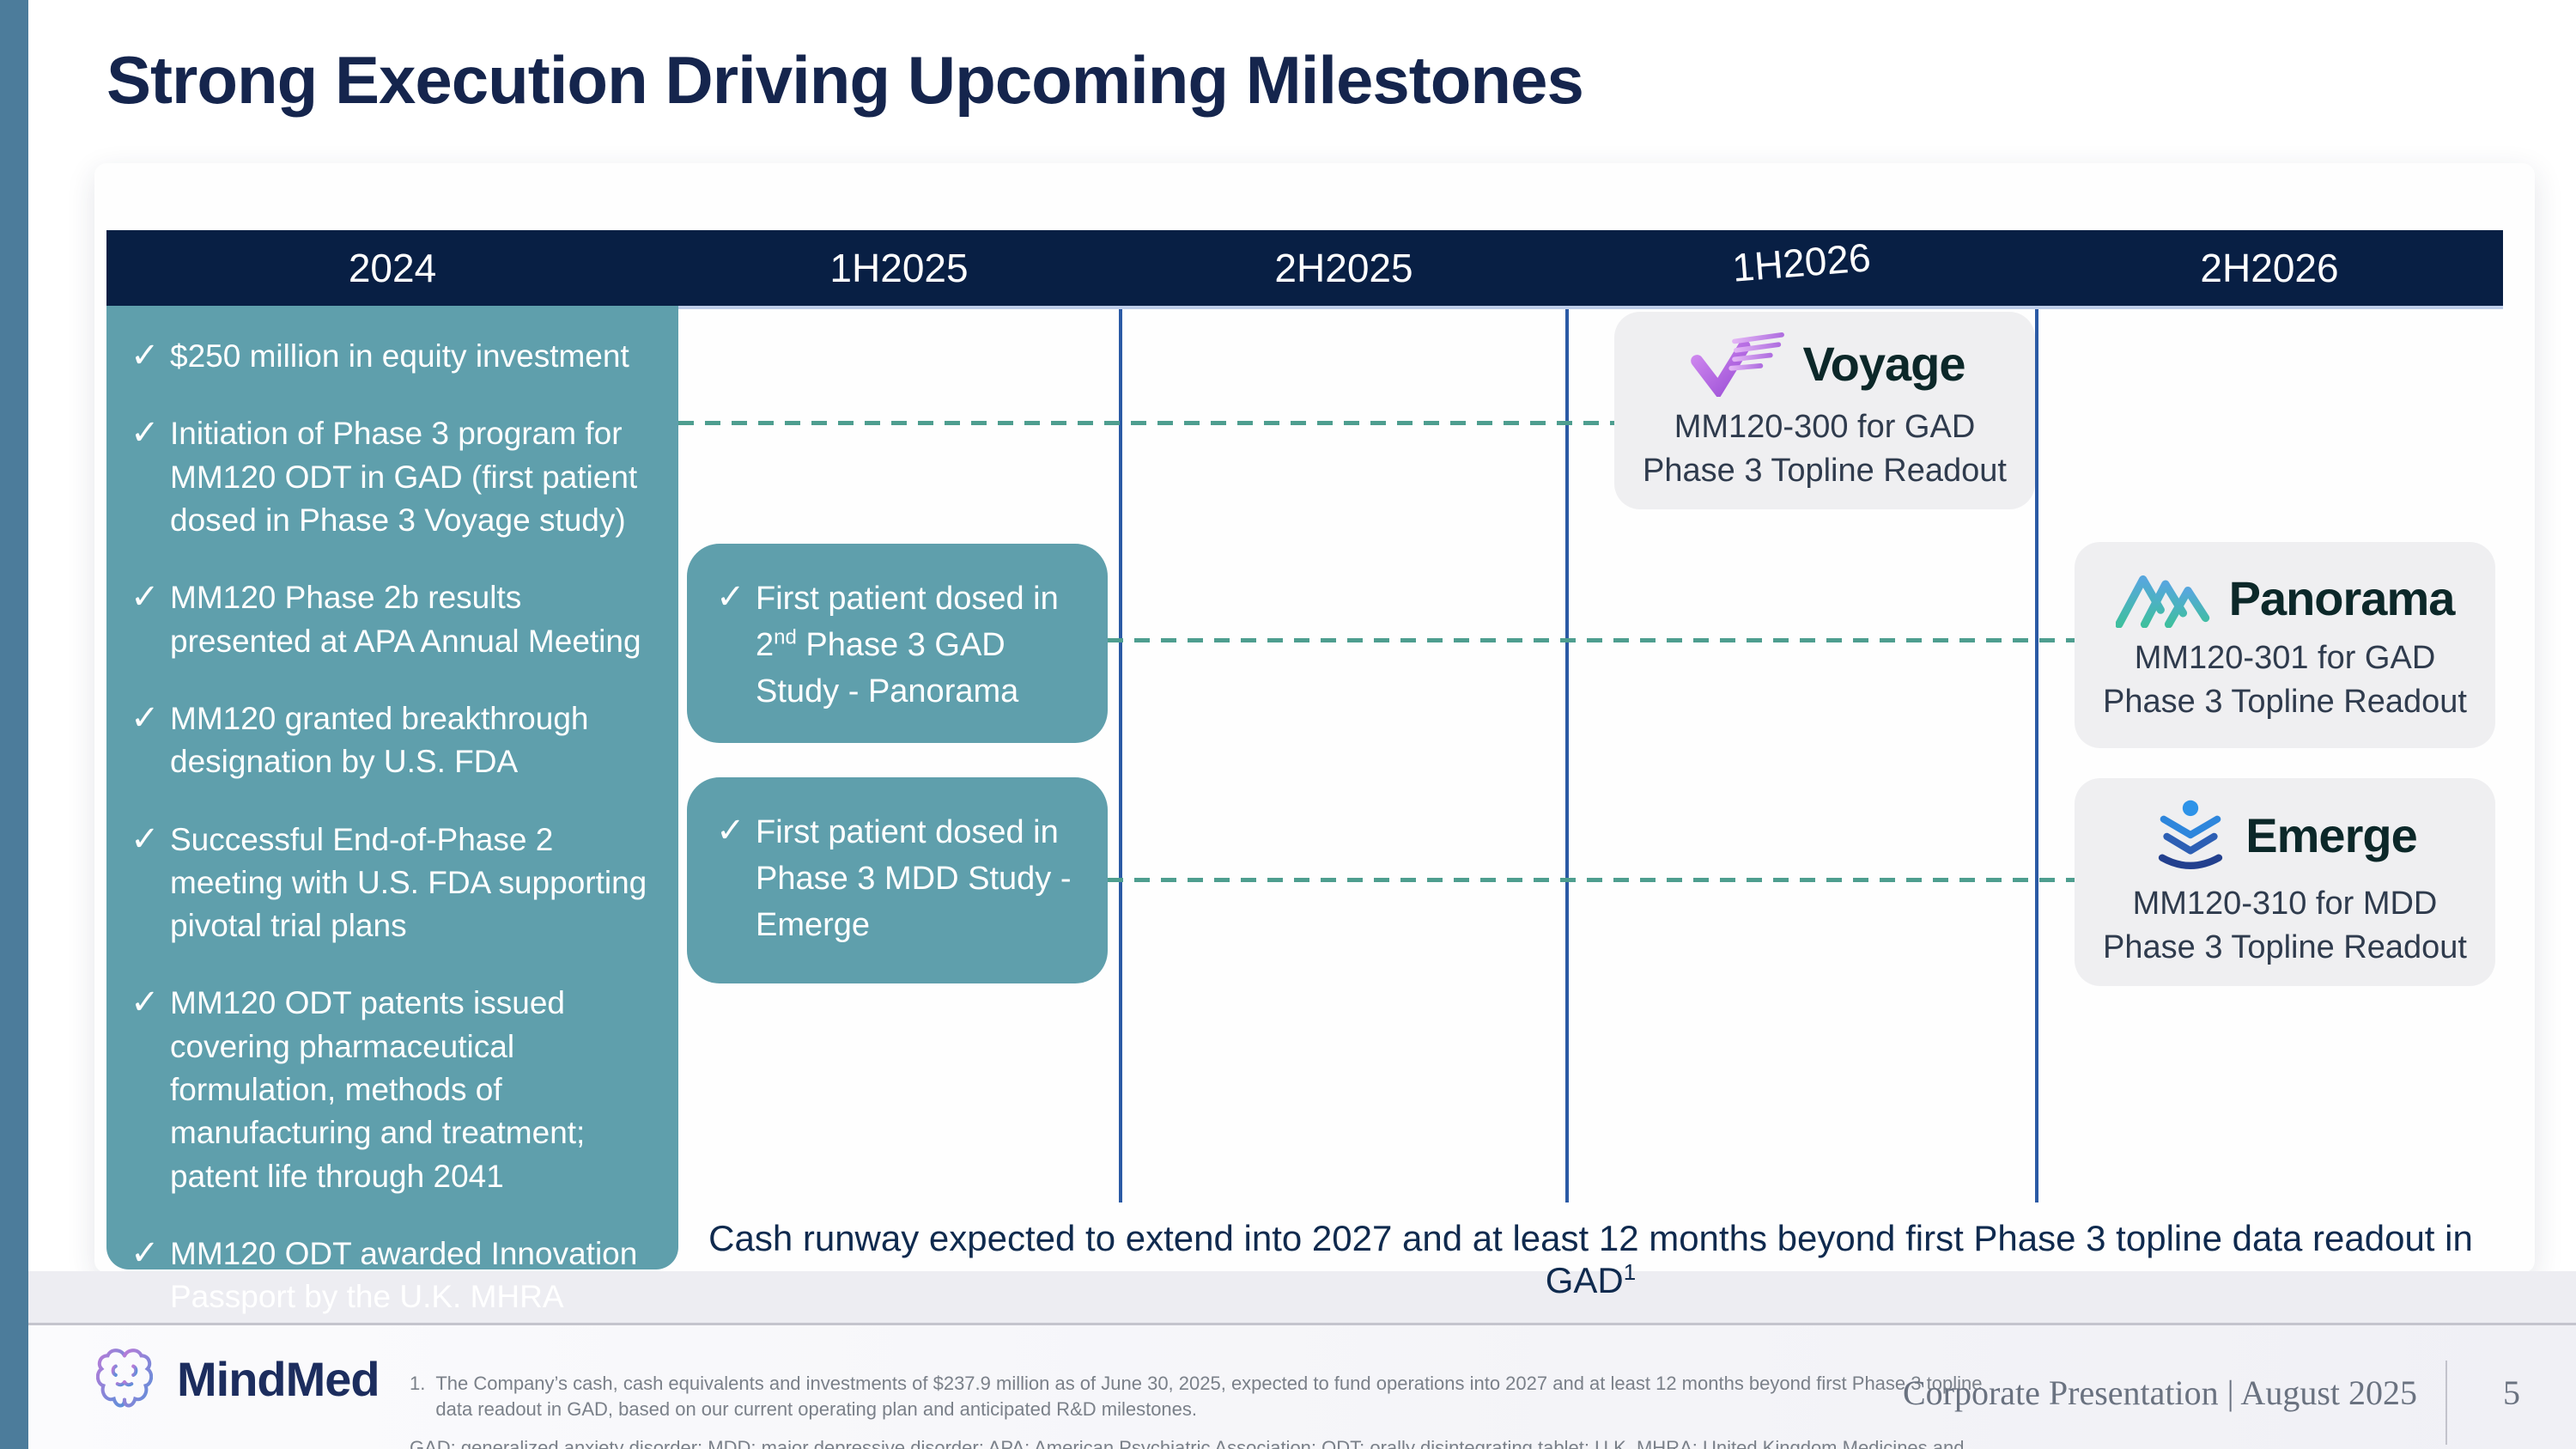  What do you see at coordinates (1884, 364) in the screenshot?
I see `study-name: Voyage` at bounding box center [1884, 364].